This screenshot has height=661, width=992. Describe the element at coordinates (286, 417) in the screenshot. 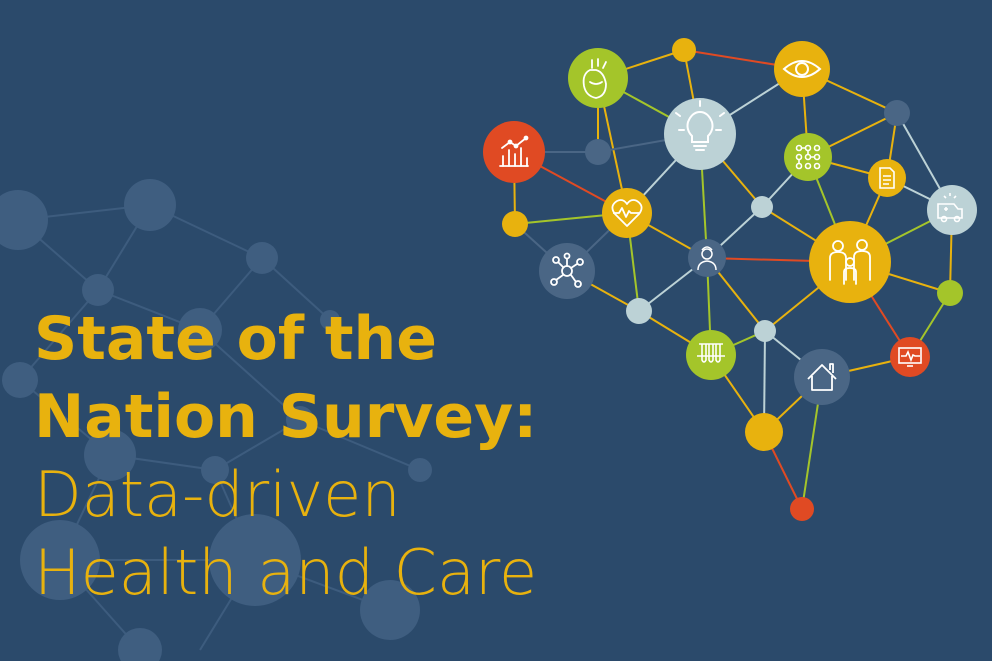

I see `title-line-2: Nation Survey:` at that location.